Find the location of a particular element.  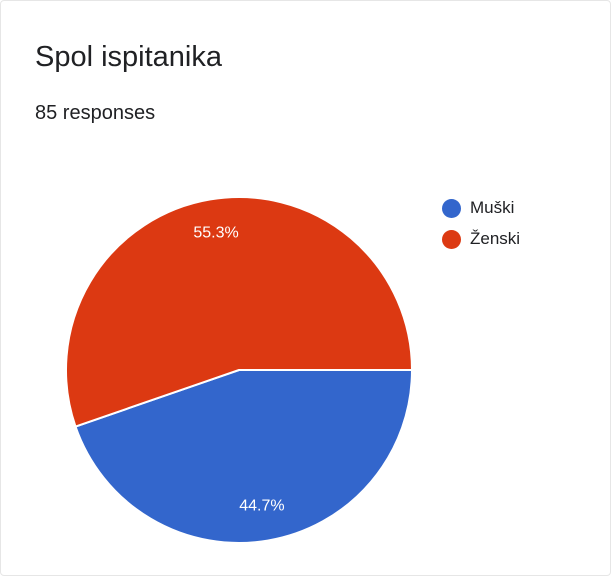

legend-label-muski: Muški is located at coordinates (492, 207).